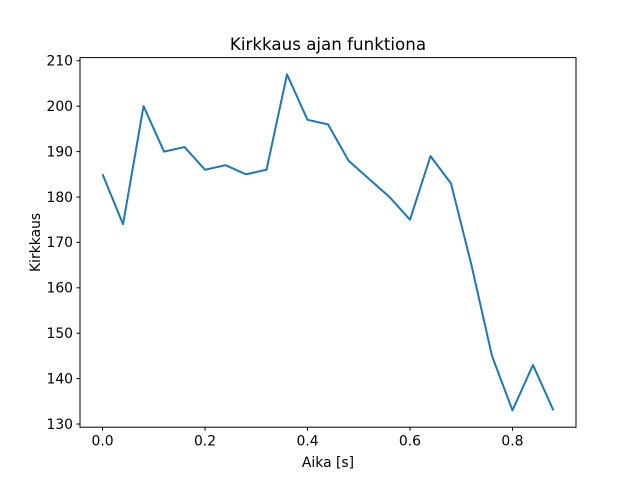 This screenshot has width=640, height=480. Describe the element at coordinates (59, 62) in the screenshot. I see `y-tick-label: 210` at that location.